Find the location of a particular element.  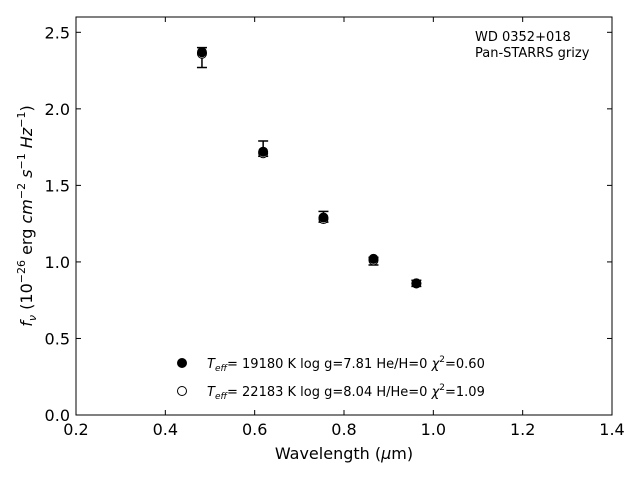

annotation-line-2: Pan-STARRS grizy is located at coordinates (532, 53).